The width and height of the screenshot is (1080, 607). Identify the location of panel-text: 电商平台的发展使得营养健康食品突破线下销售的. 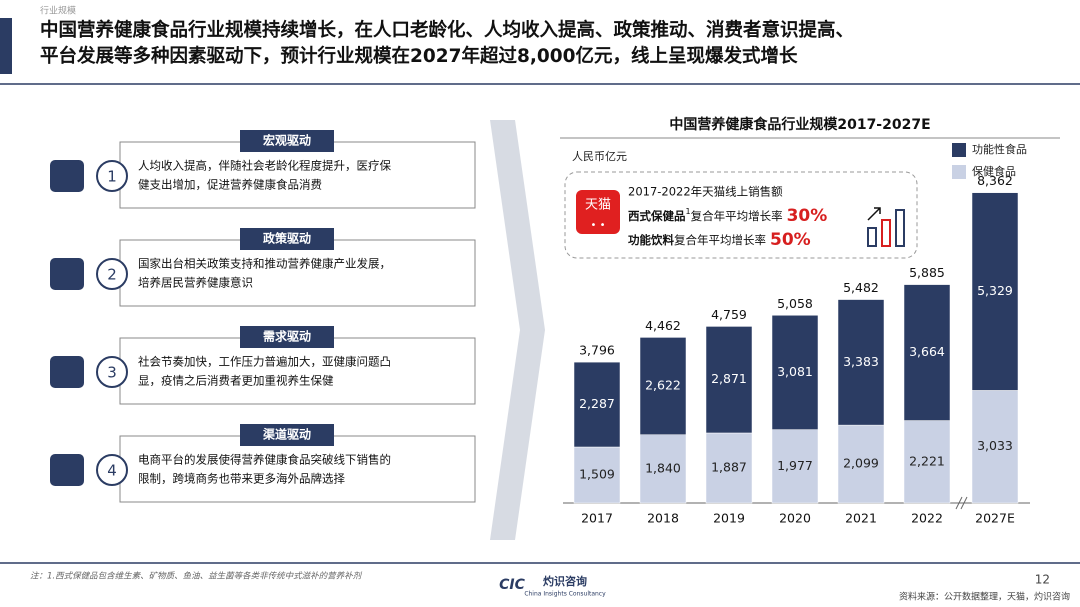
(264, 460).